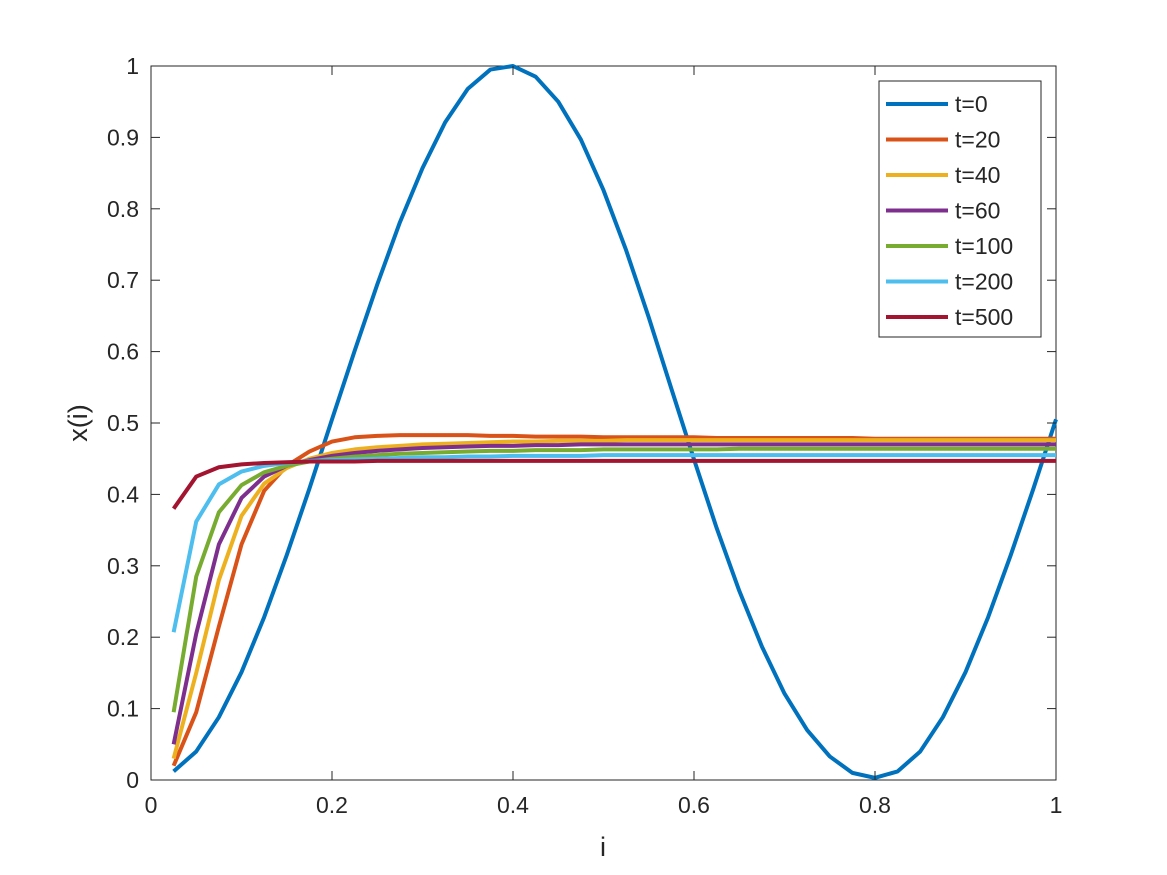 This screenshot has width=1167, height=875. I want to click on y-tick-label: 0, so click(132, 780).